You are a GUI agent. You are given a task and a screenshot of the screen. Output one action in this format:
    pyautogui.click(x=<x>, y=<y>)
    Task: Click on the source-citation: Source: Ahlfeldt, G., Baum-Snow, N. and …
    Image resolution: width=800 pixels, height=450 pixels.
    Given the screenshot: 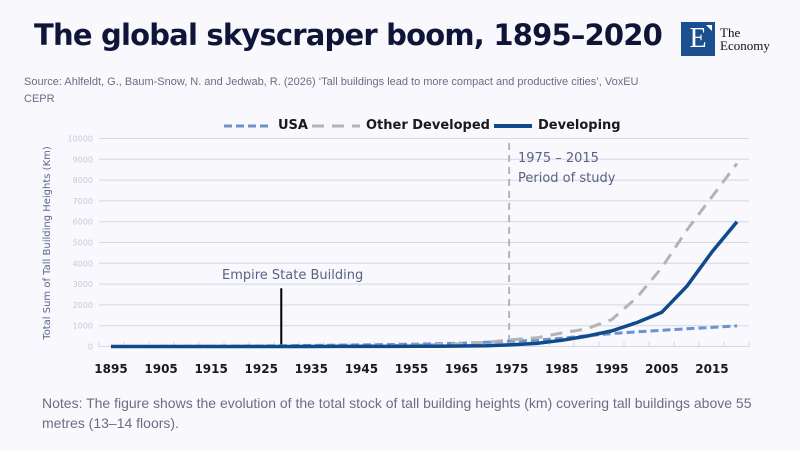 What is the action you would take?
    pyautogui.click(x=331, y=90)
    